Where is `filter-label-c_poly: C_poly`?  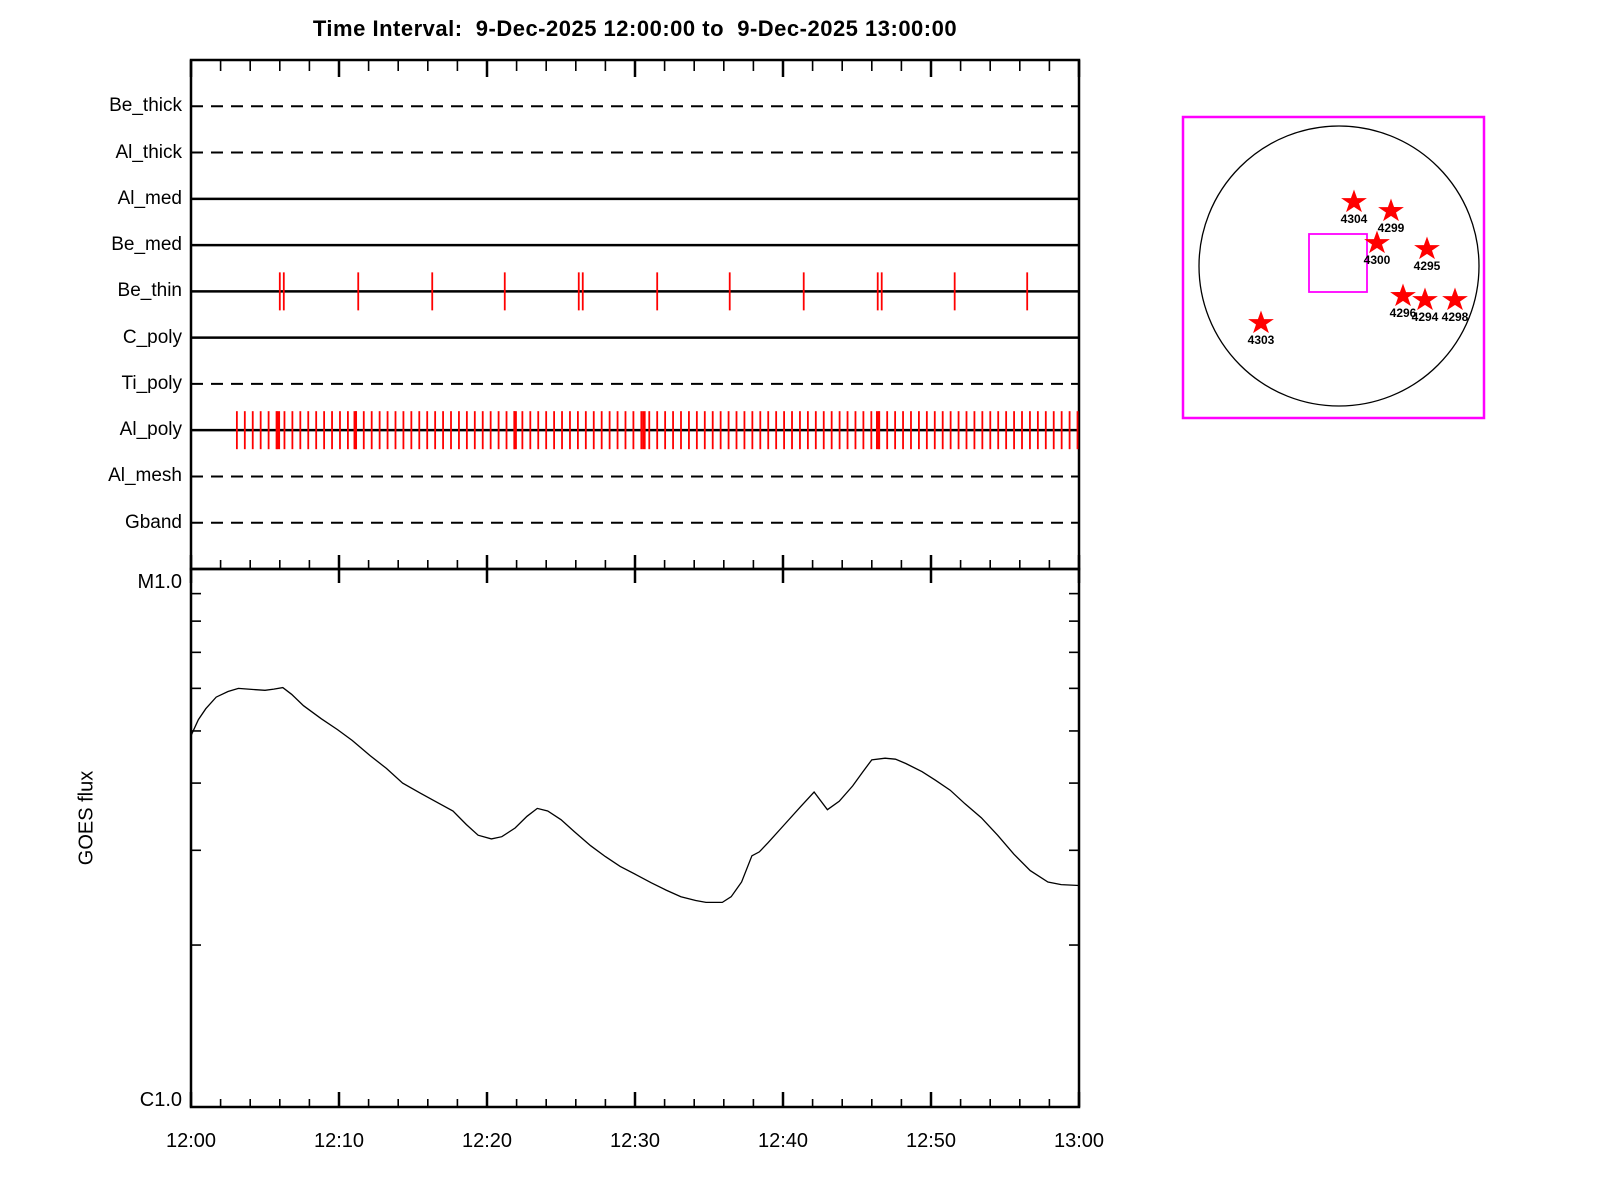
filter-label-c_poly: C_poly is located at coordinates (152, 337).